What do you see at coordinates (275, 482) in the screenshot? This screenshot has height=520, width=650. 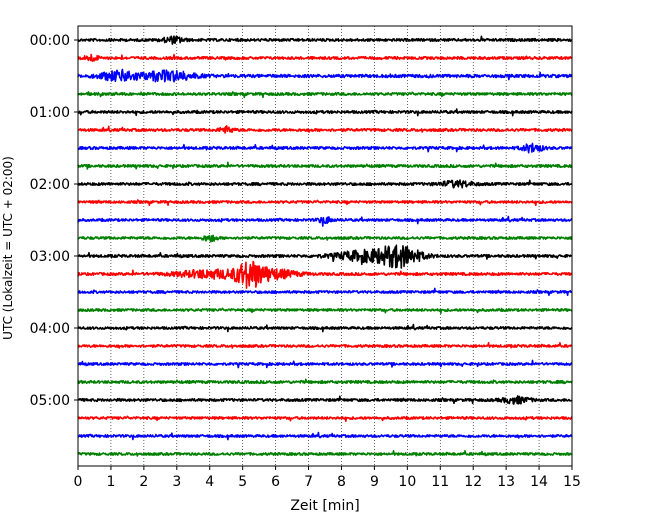 I see `x-tick-label: 6` at bounding box center [275, 482].